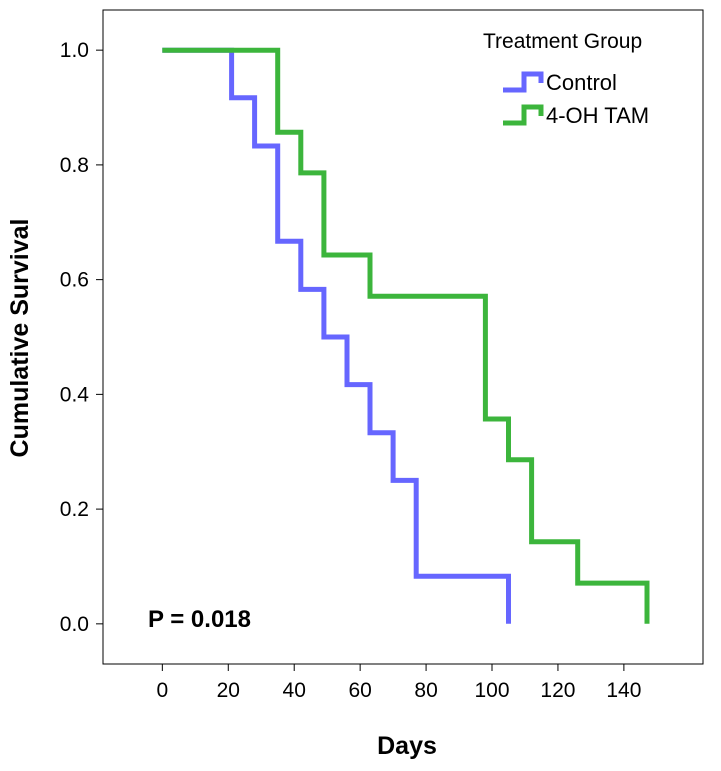  What do you see at coordinates (623, 690) in the screenshot?
I see `x-tick-label: 140` at bounding box center [623, 690].